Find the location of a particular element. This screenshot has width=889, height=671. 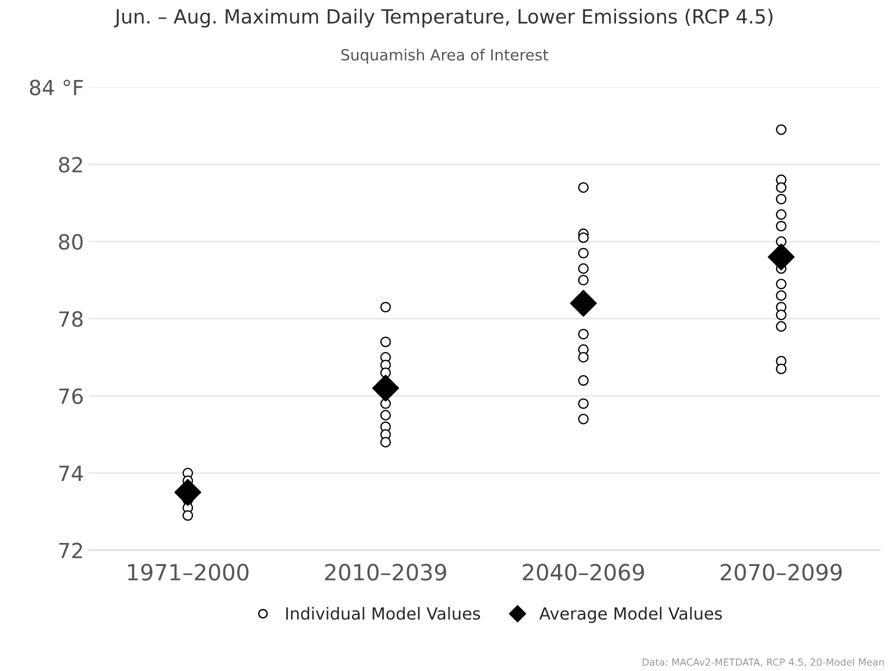

x-tick-label: 2070–2099 is located at coordinates (781, 572).